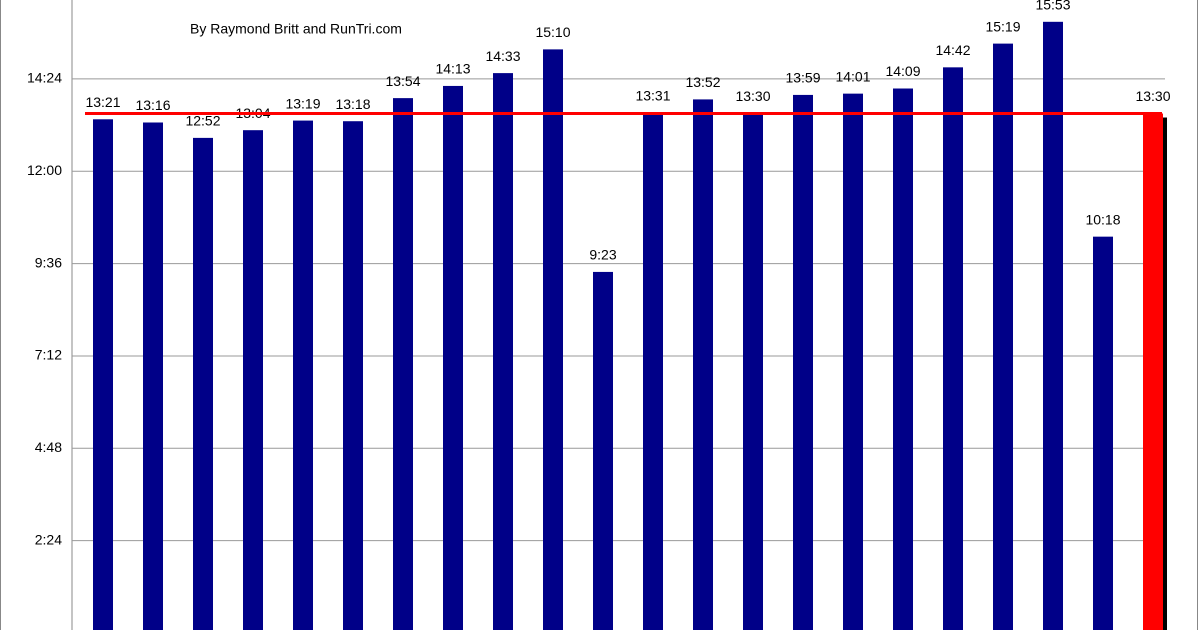 The width and height of the screenshot is (1200, 630). Describe the element at coordinates (44, 78) in the screenshot. I see `y-tick-label: 14:24` at that location.